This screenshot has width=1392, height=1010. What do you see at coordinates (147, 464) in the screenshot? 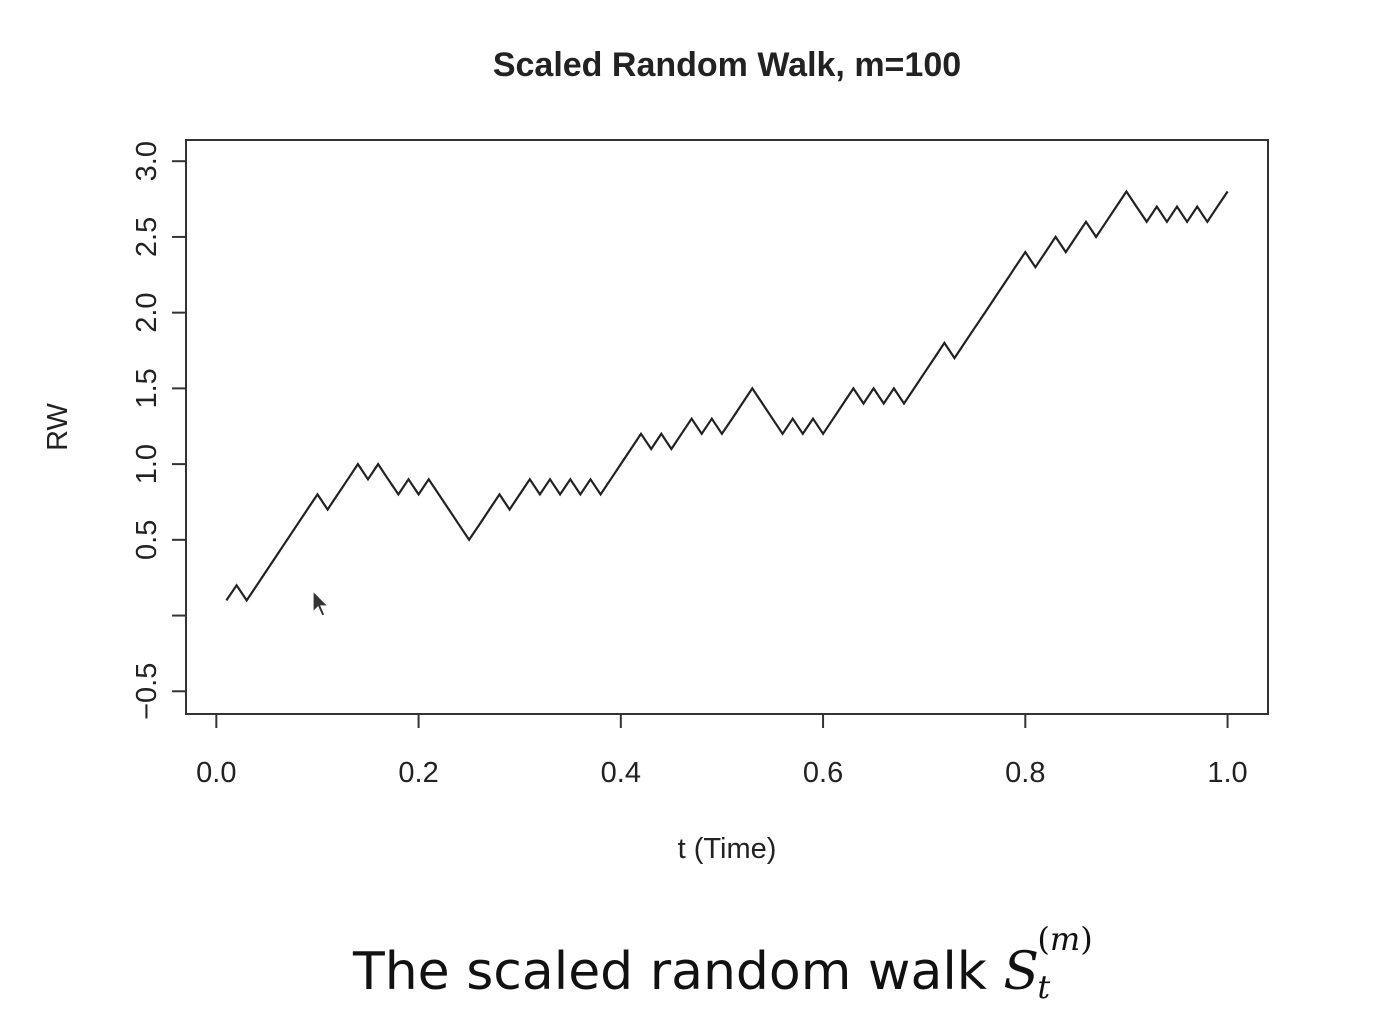
I see `y-tick-label: 1.0` at bounding box center [147, 464].